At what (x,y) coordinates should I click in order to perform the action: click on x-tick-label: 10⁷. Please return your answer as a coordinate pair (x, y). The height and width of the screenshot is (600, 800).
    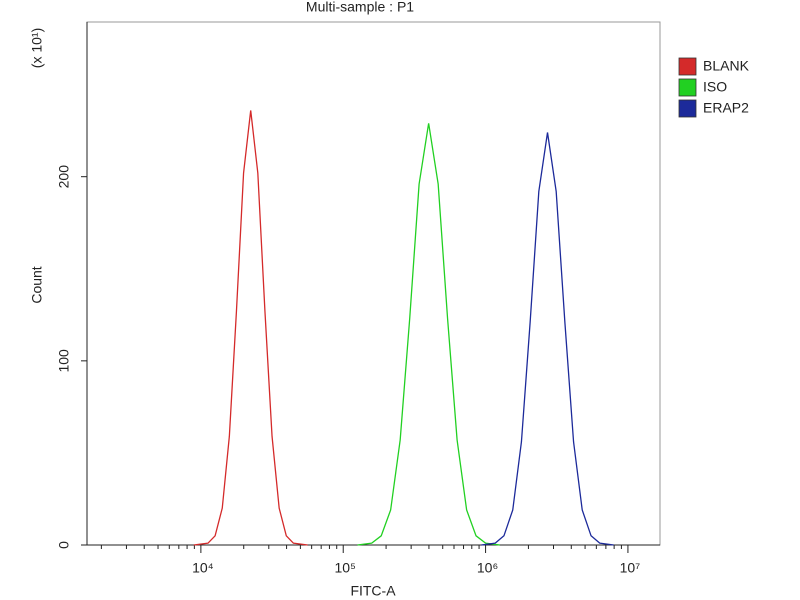
    Looking at the image, I should click on (630, 568).